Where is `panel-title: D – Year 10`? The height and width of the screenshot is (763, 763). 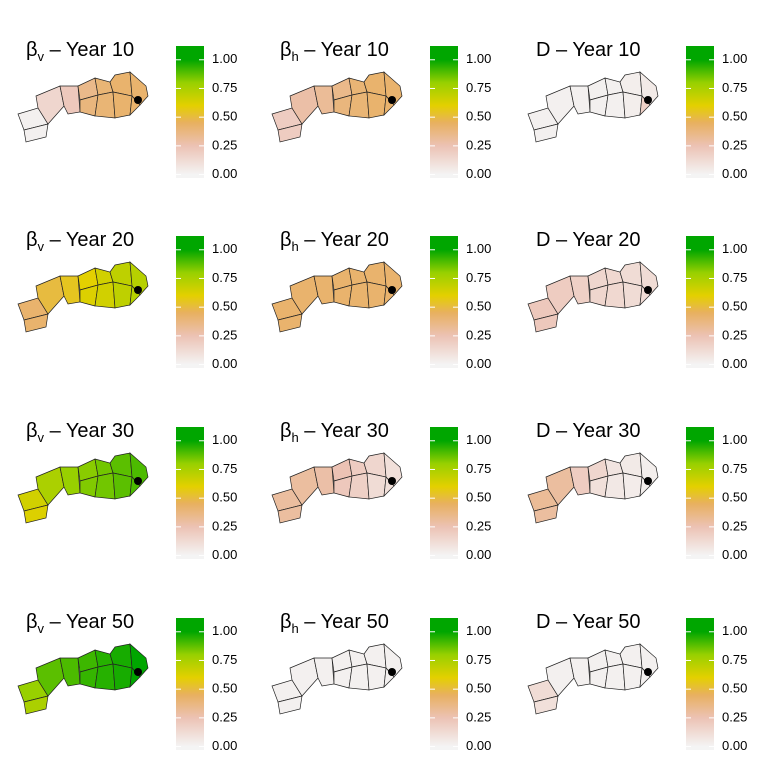
panel-title: D – Year 10 is located at coordinates (588, 50).